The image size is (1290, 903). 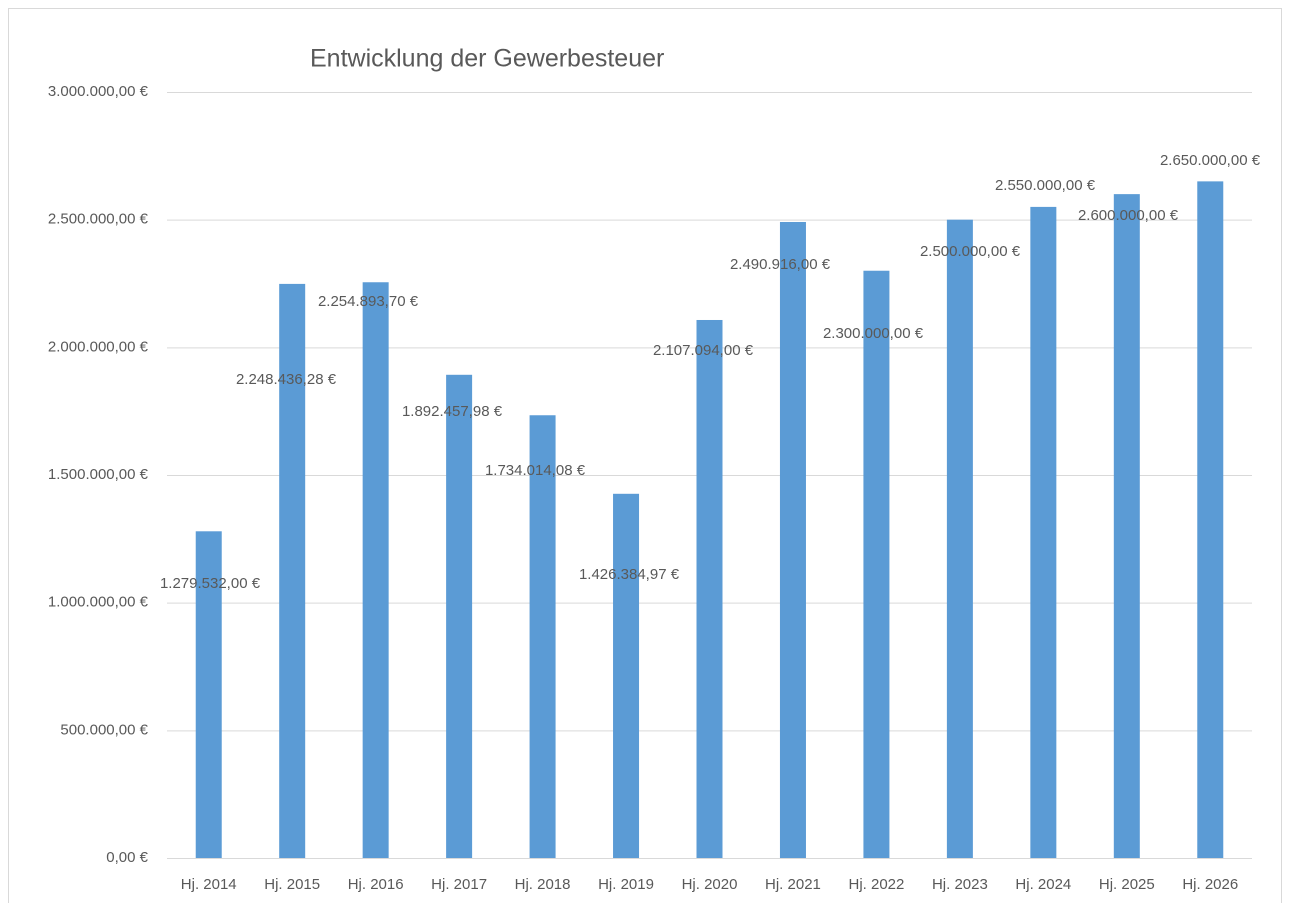 I want to click on x-tick-label: Hj. 2023, so click(x=960, y=884).